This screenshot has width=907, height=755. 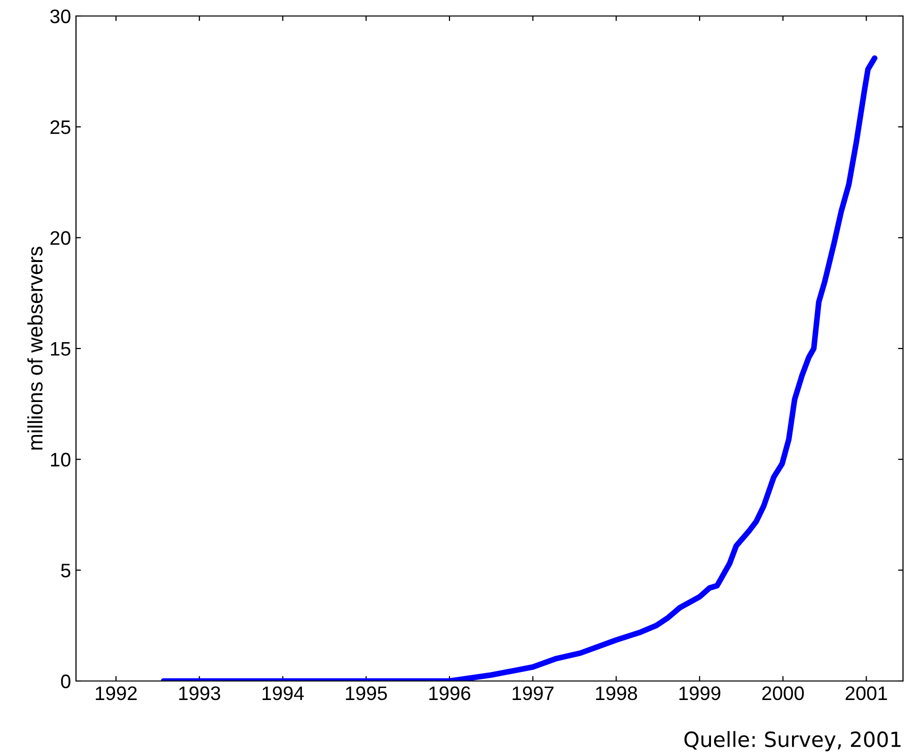 What do you see at coordinates (792, 741) in the screenshot?
I see `source-note: Quelle: Survey, 2001` at bounding box center [792, 741].